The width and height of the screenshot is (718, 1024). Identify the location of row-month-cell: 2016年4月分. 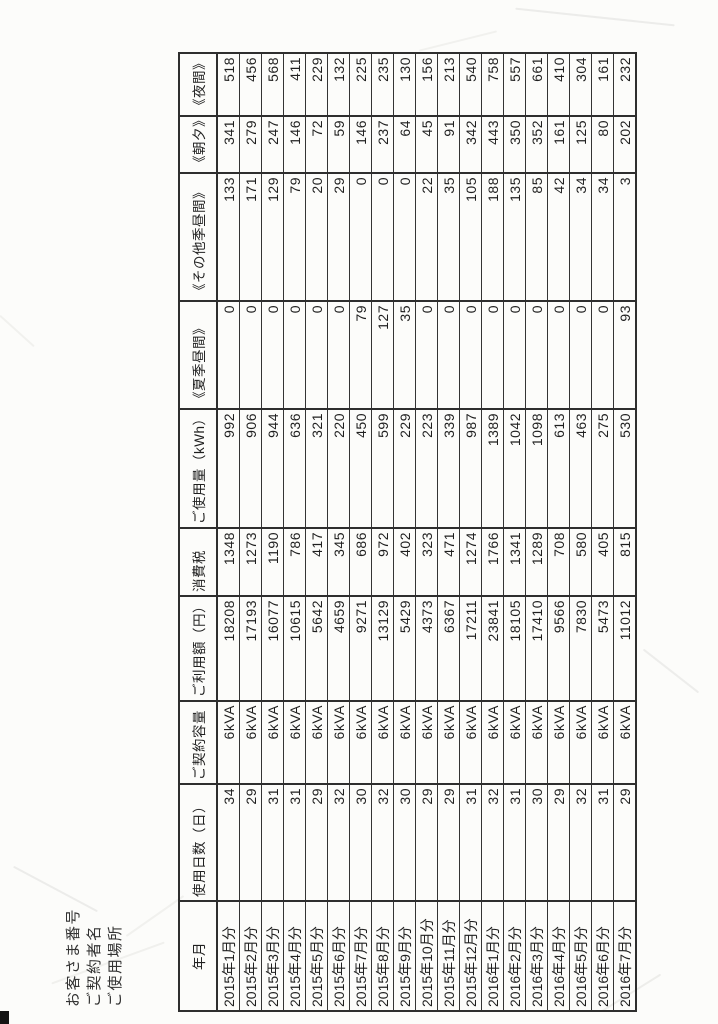
(558, 956).